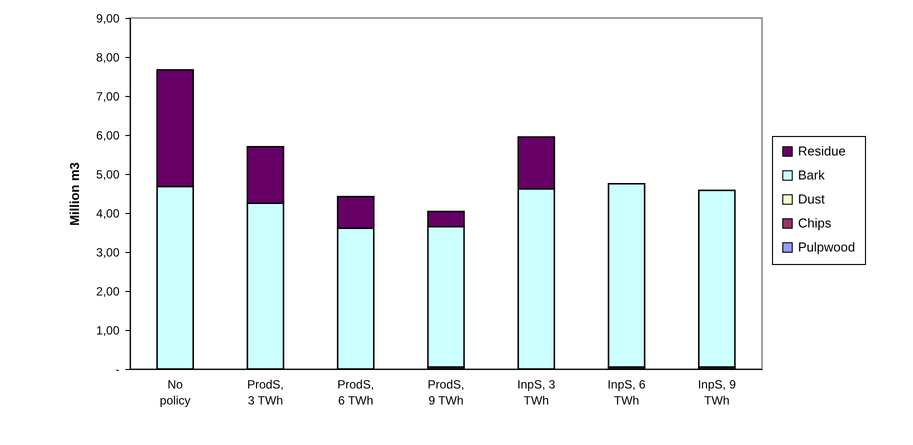  I want to click on x-tick-label: InpS, 9 TWh, so click(717, 393).